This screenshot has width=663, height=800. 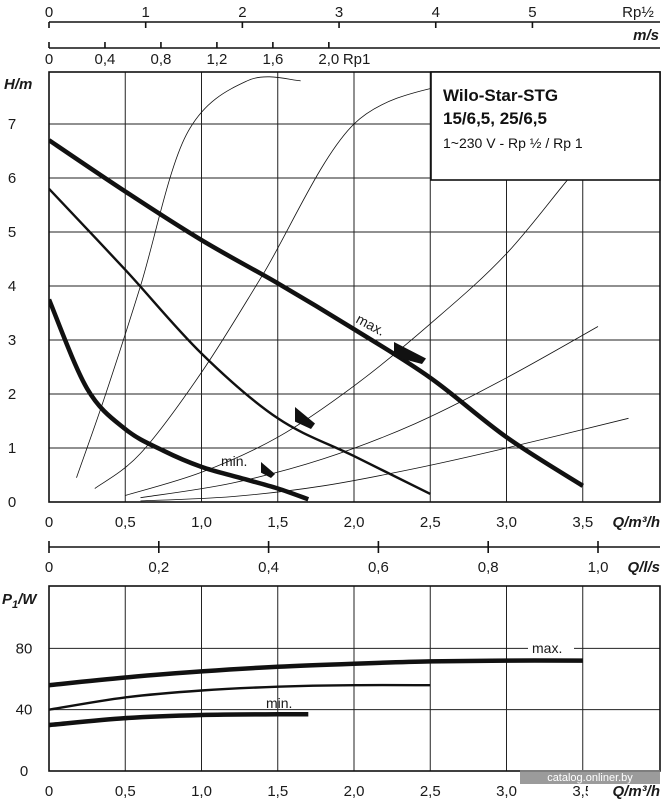 What do you see at coordinates (532, 12) in the screenshot?
I see `rp-half-tick-label: 5` at bounding box center [532, 12].